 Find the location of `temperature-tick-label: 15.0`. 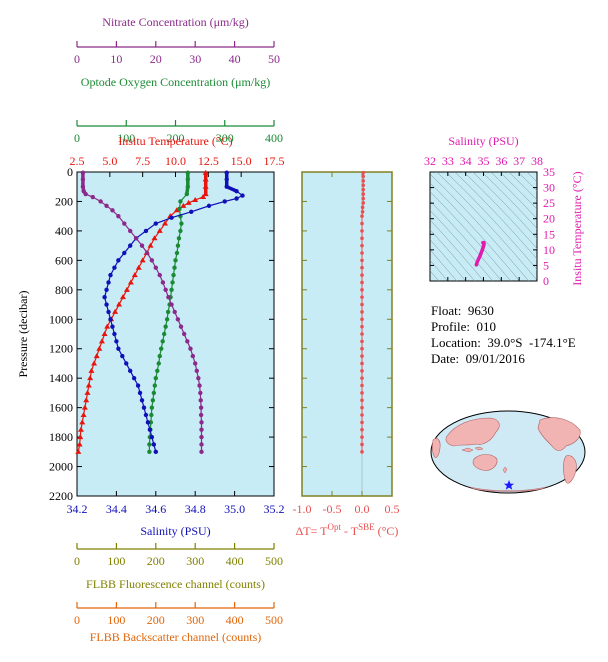

temperature-tick-label: 15.0 is located at coordinates (241, 161).